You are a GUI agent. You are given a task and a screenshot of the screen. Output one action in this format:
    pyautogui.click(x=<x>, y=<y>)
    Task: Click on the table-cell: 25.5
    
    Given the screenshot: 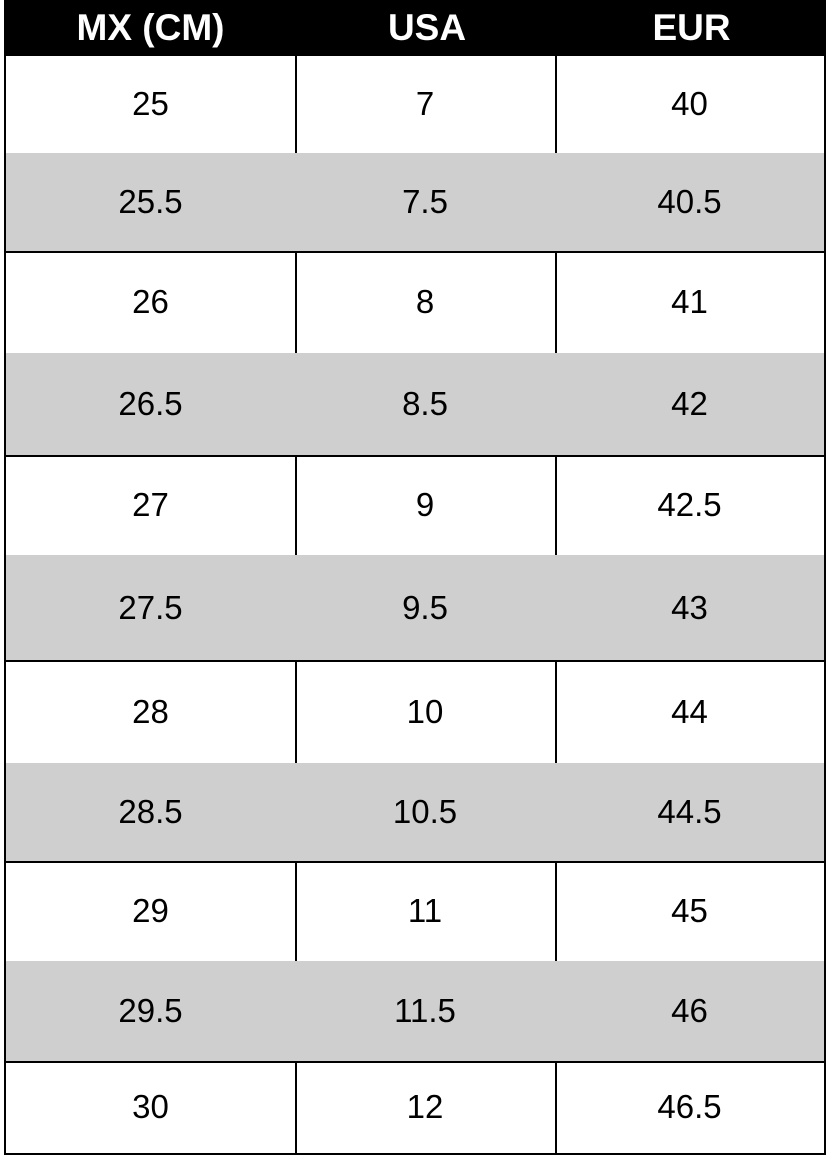 What is the action you would take?
    pyautogui.click(x=150, y=203)
    